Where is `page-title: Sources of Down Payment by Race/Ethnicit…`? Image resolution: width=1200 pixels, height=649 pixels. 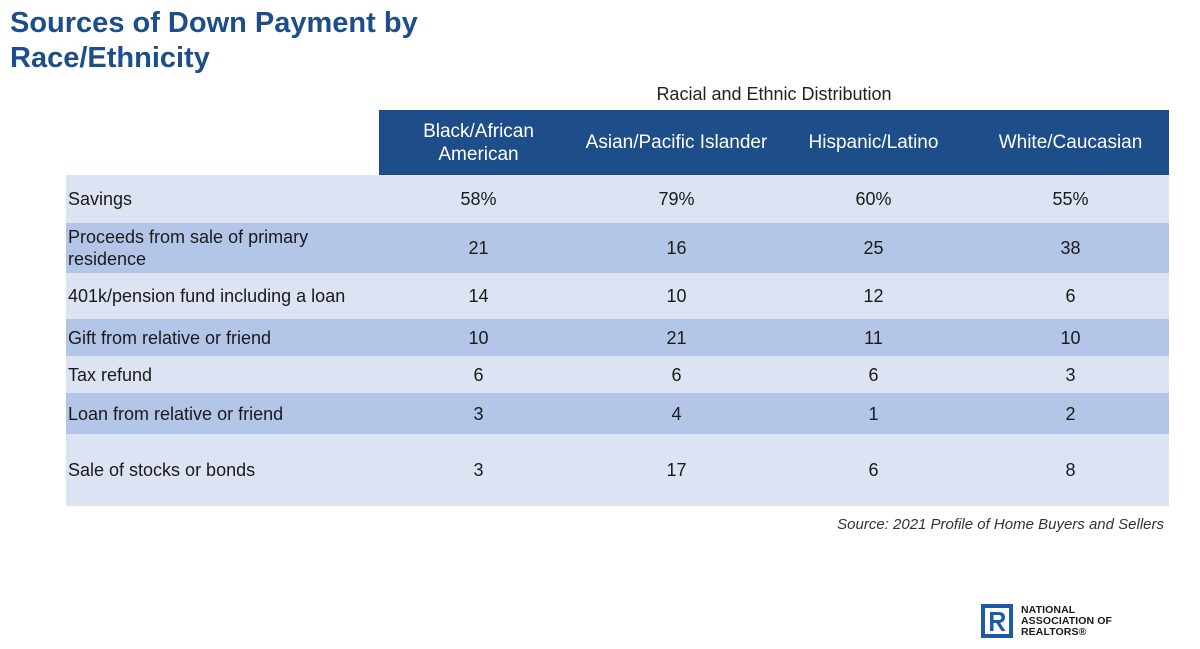 page-title: Sources of Down Payment by Race/Ethnicit… is located at coordinates (214, 40).